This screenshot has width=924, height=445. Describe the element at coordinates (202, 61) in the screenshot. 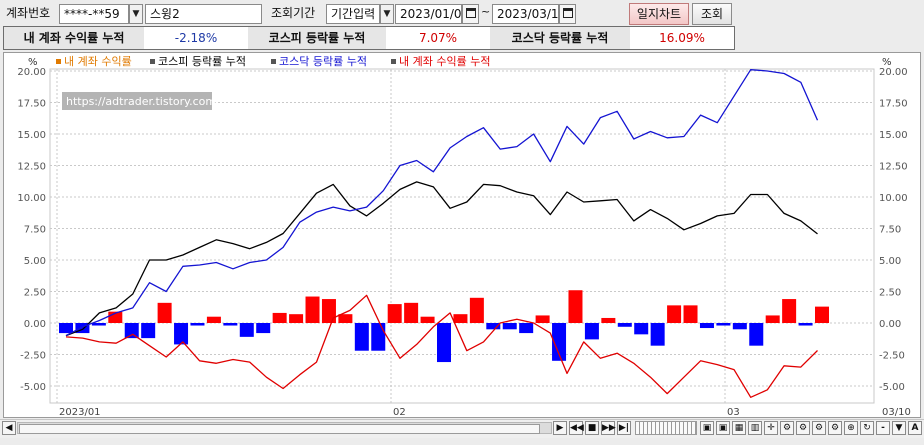

I see `legend-kospi: 코스피 등락률 누적` at that location.